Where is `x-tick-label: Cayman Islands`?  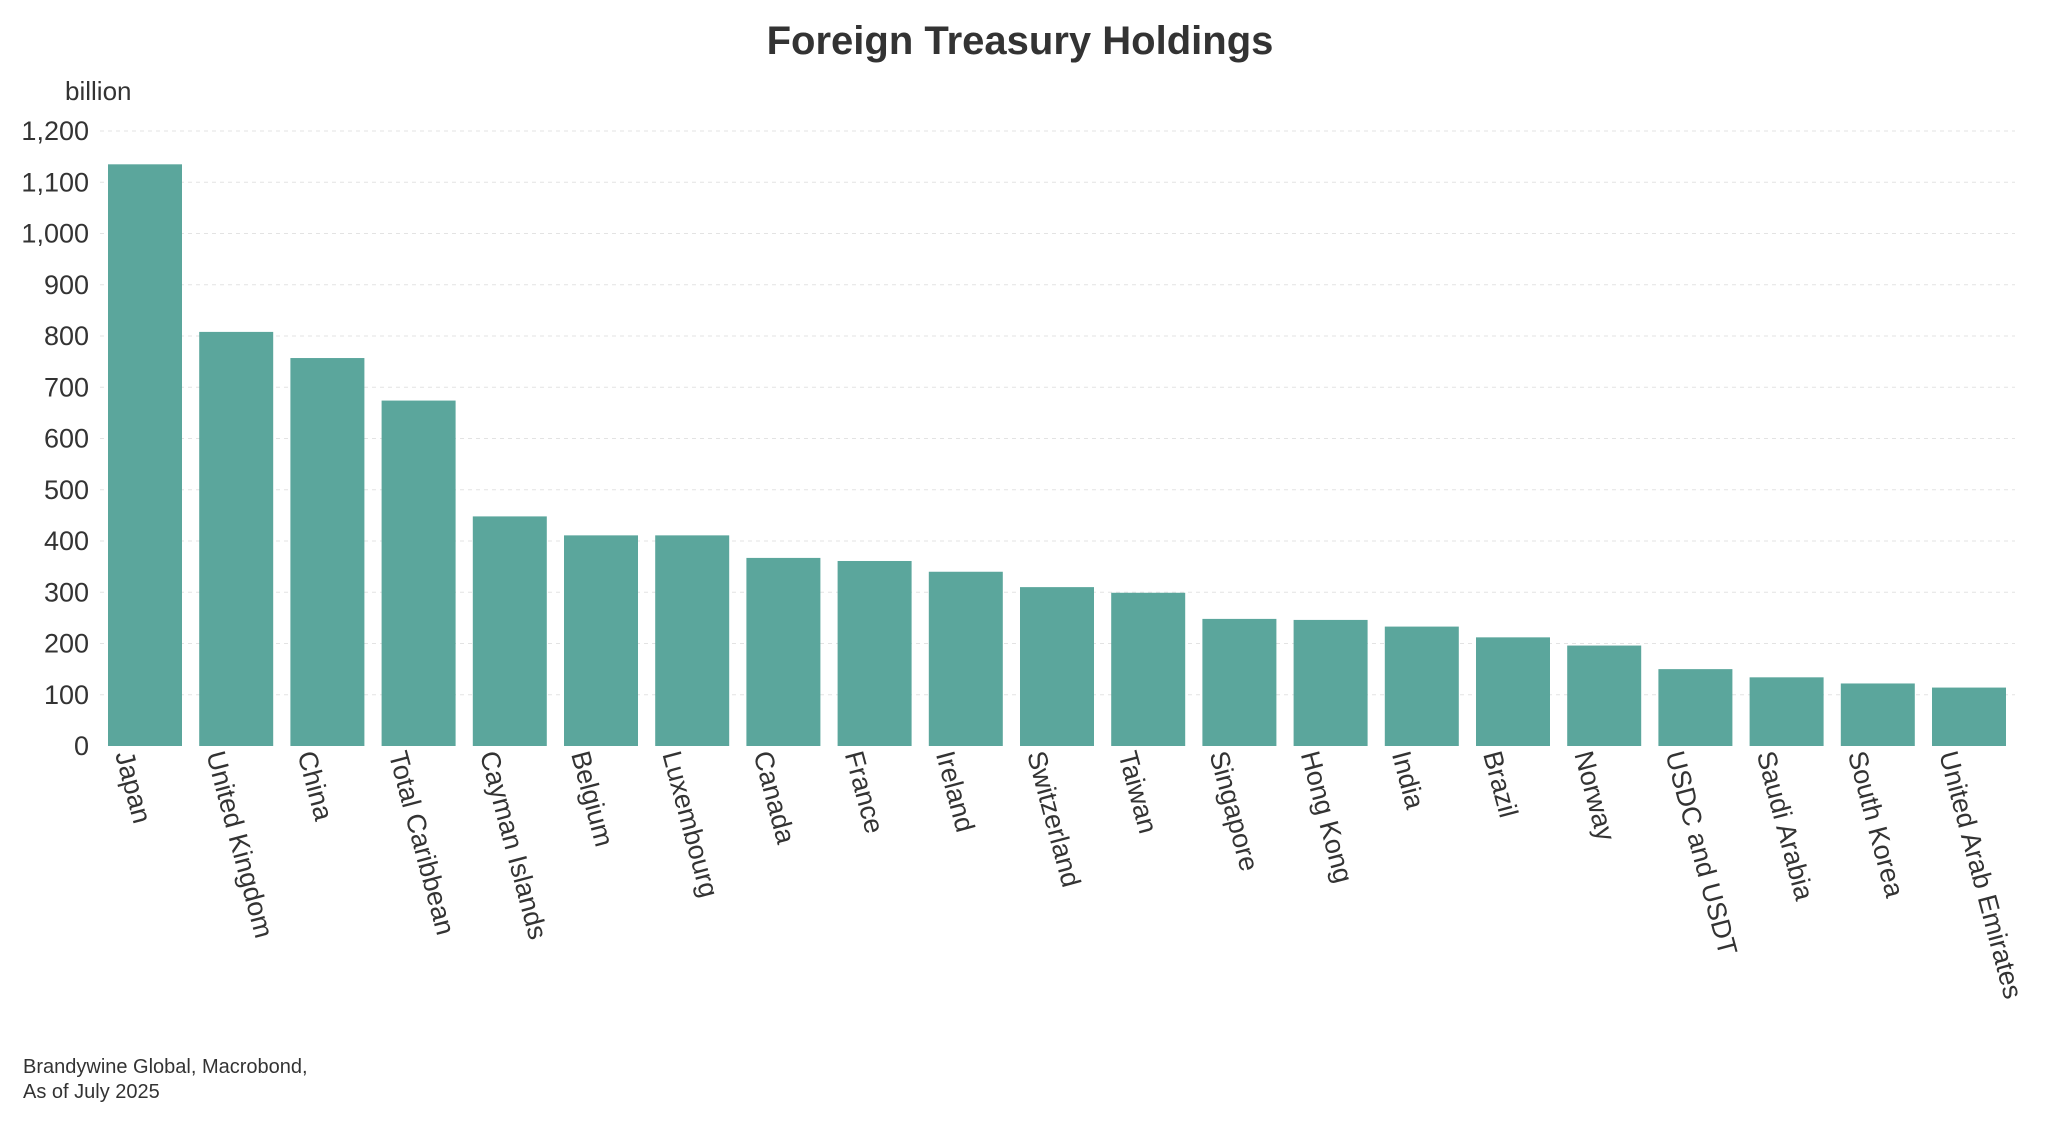 x-tick-label: Cayman Islands is located at coordinates (513, 845).